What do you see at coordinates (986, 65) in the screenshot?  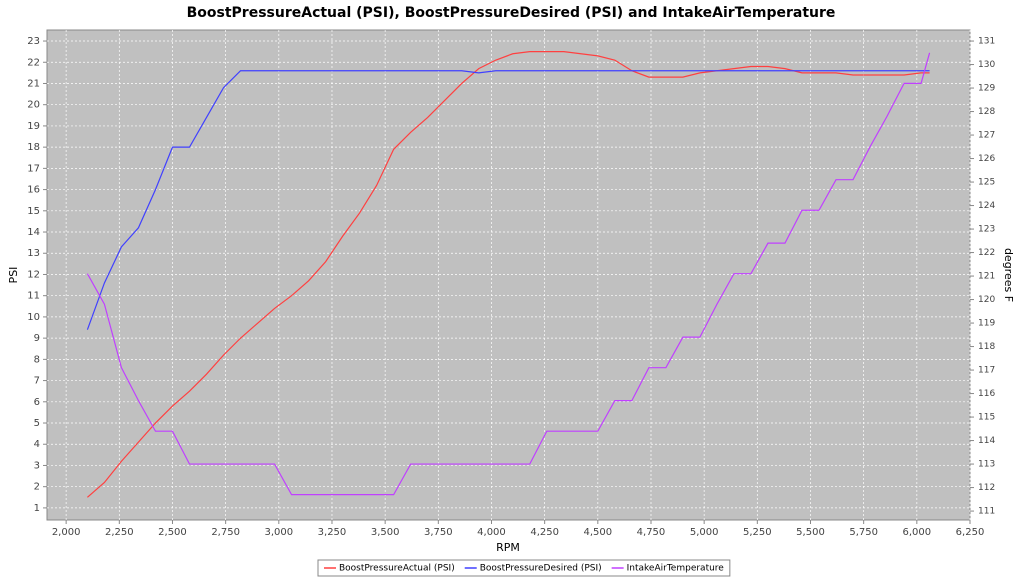 I see `y2-tick-label: 130` at bounding box center [986, 65].